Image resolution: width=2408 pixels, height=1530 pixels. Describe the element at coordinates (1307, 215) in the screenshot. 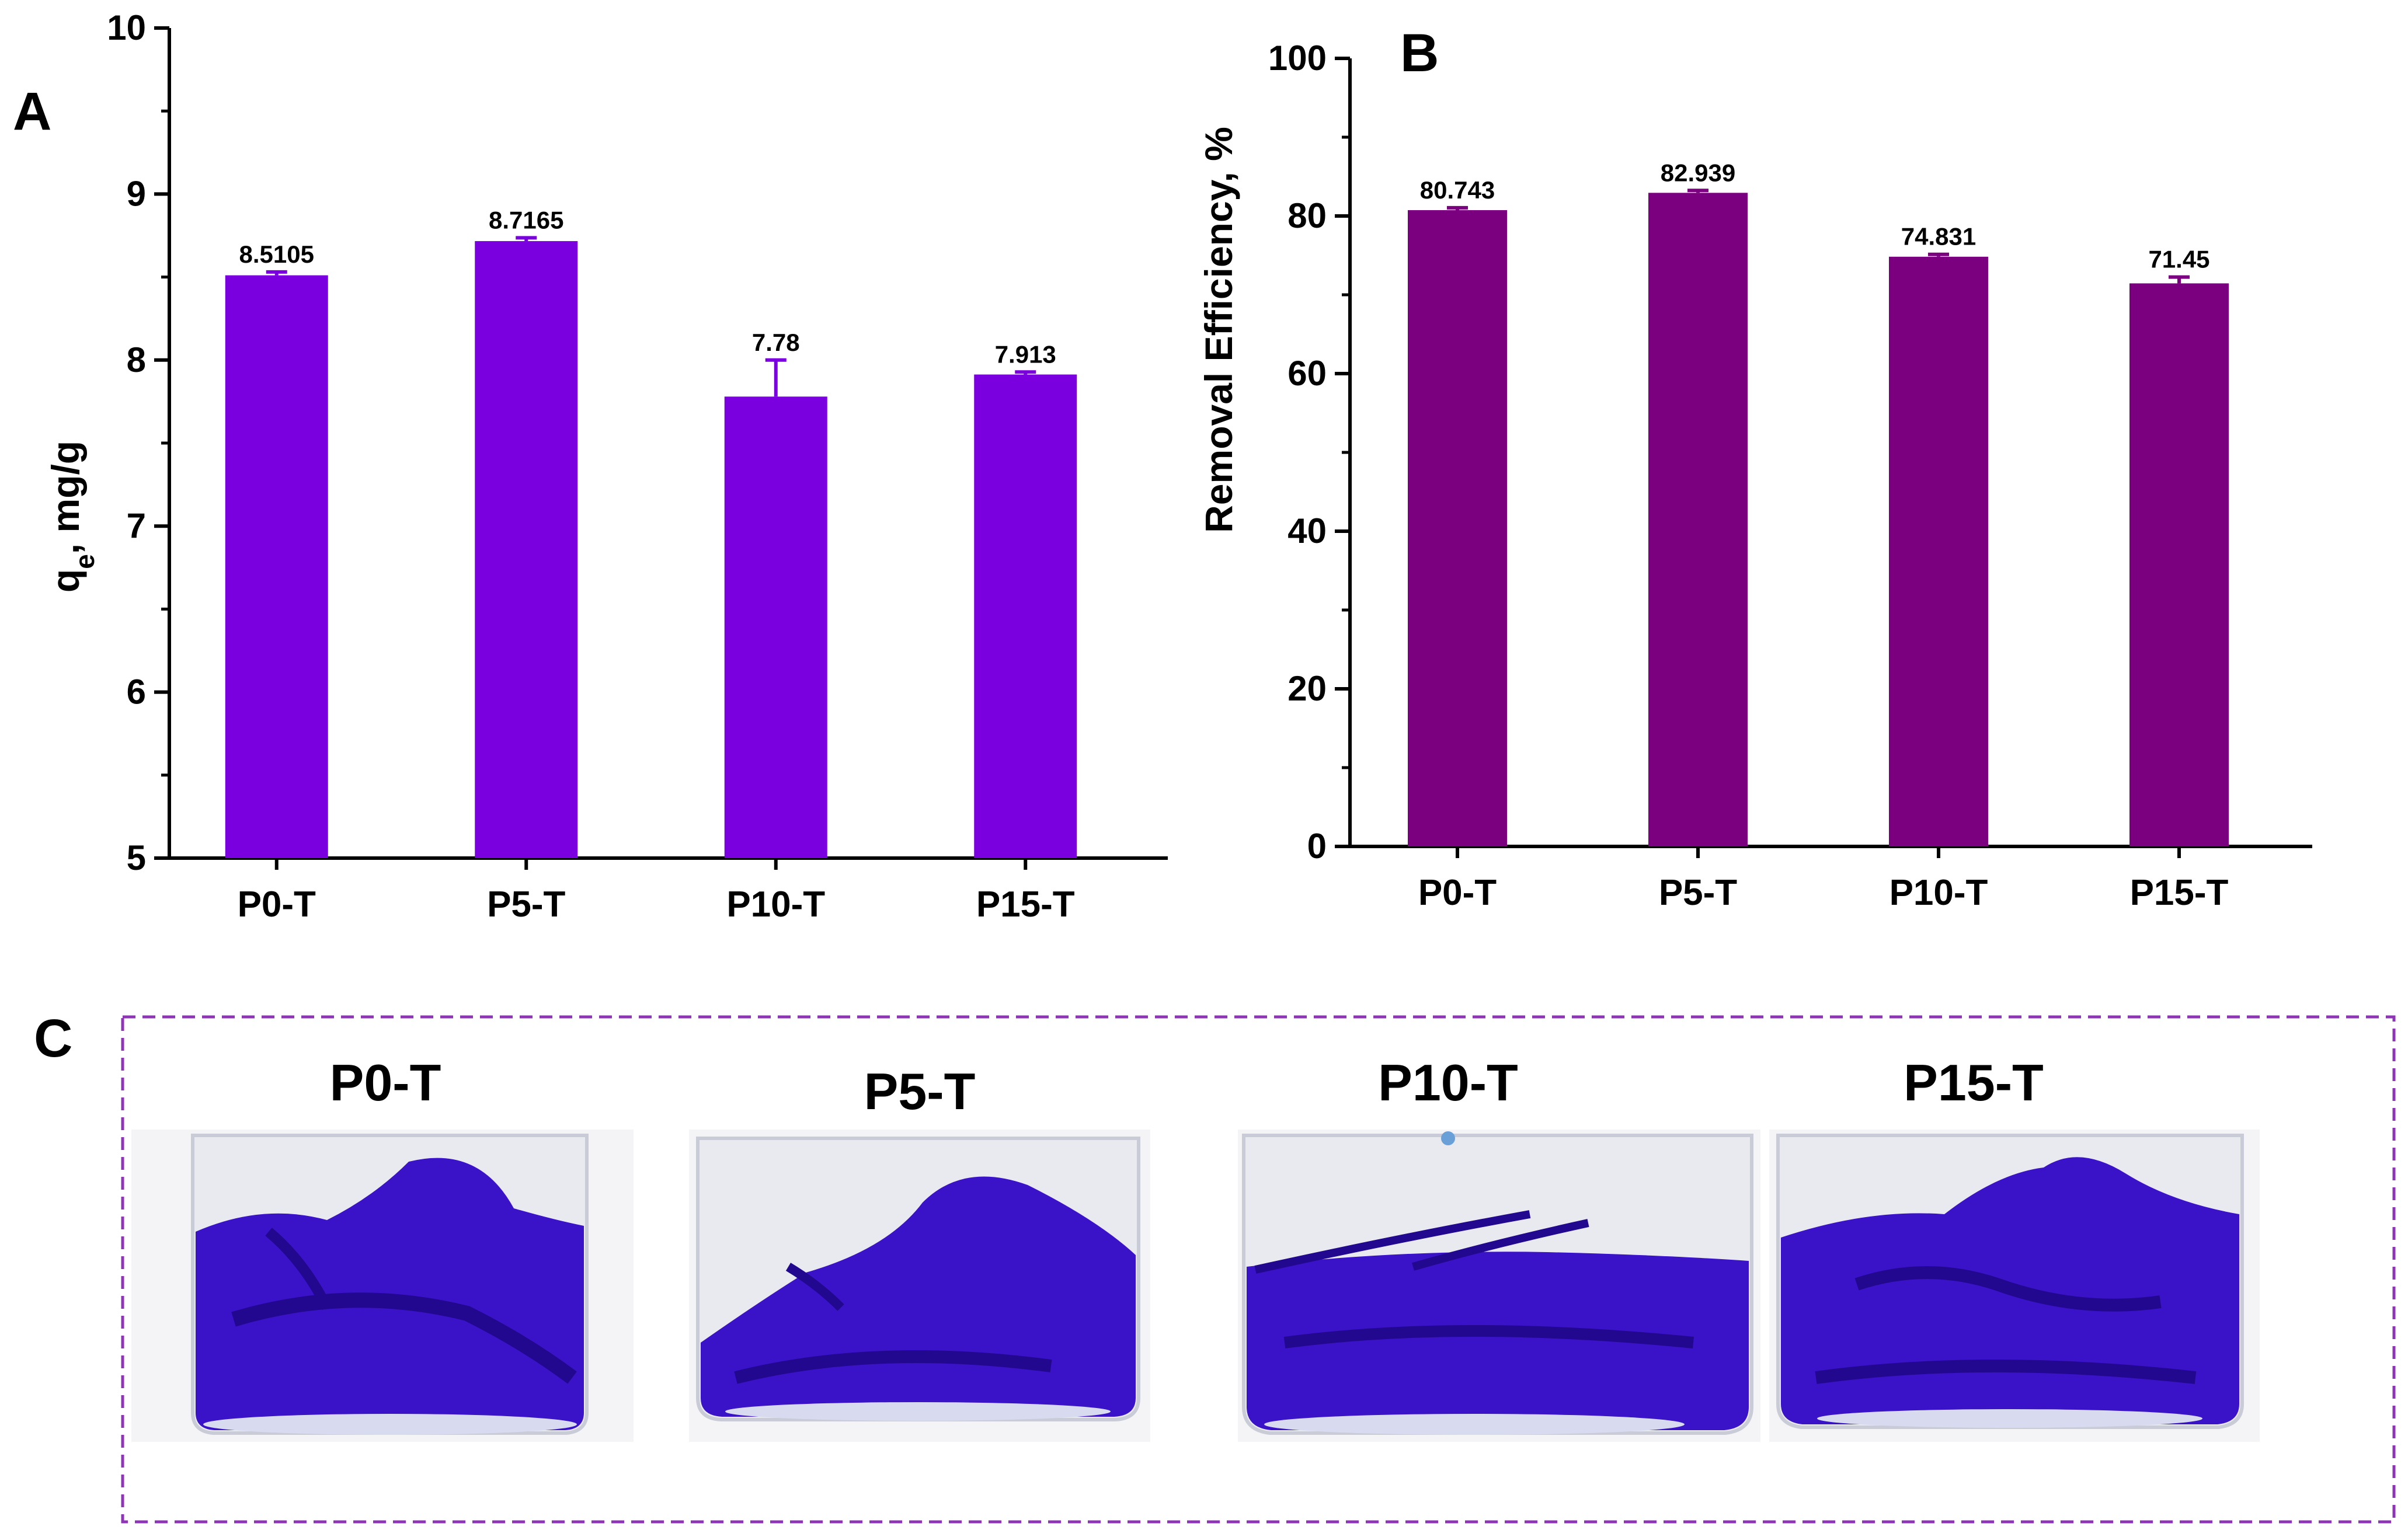

I see `y-tick-label: 80` at that location.